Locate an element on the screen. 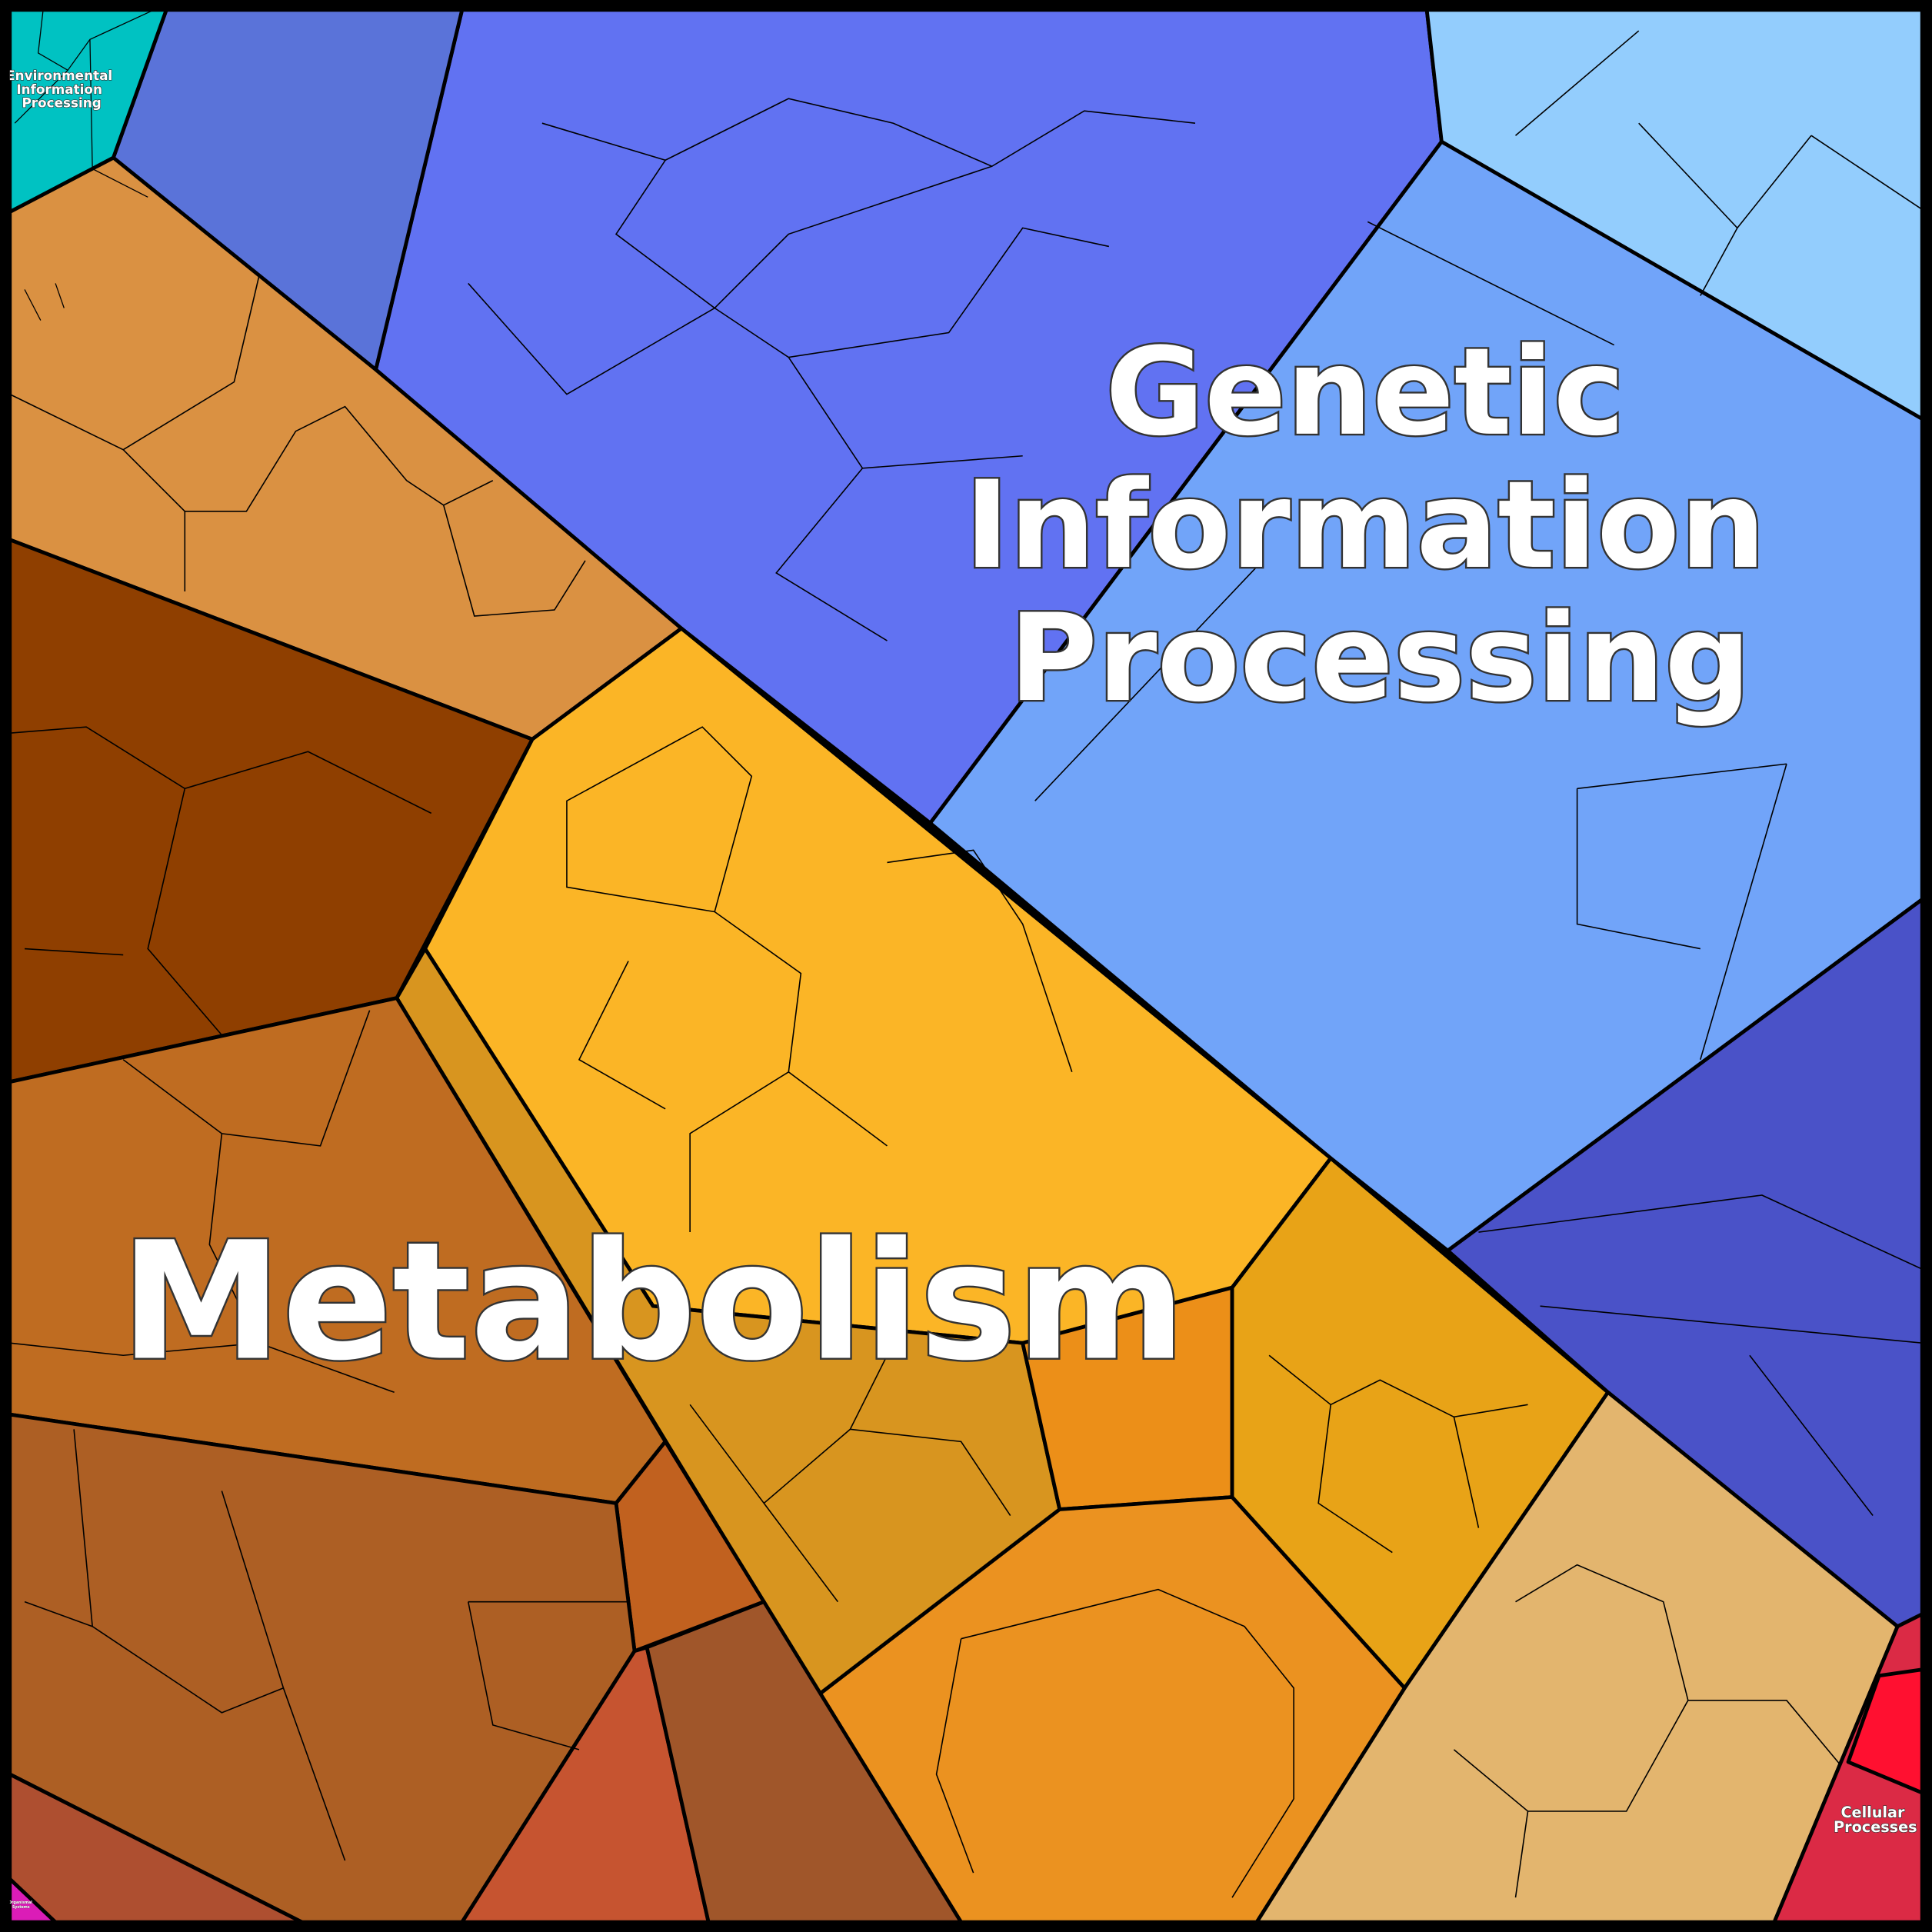 The height and width of the screenshot is (1932, 1932). environmental-subcells is located at coordinates (84, 165).